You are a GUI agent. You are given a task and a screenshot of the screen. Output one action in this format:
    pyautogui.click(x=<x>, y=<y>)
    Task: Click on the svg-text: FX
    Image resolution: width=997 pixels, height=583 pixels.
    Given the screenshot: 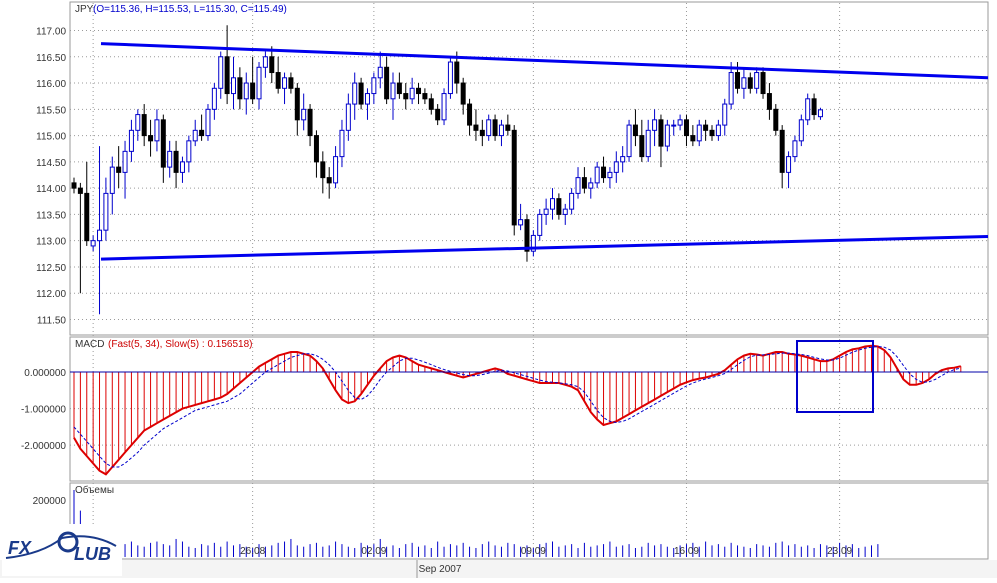 What is the action you would take?
    pyautogui.click(x=20, y=548)
    